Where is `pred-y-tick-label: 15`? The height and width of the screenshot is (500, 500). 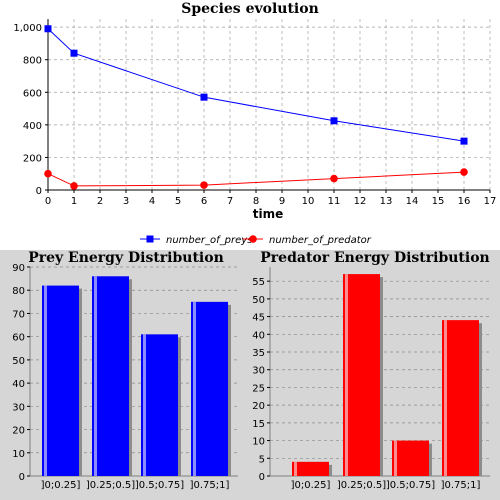 pred-y-tick-label: 15 is located at coordinates (258, 424).